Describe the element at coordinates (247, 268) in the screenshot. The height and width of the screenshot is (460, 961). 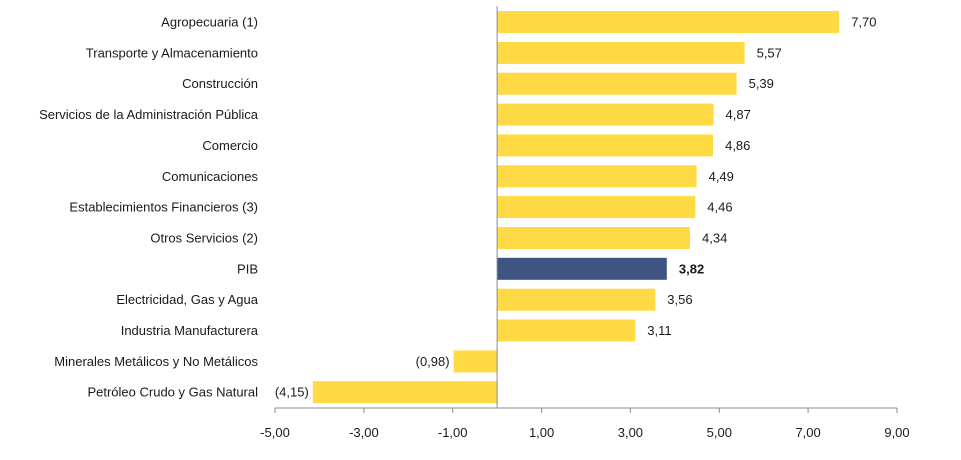
I see `category-label: PIB` at that location.